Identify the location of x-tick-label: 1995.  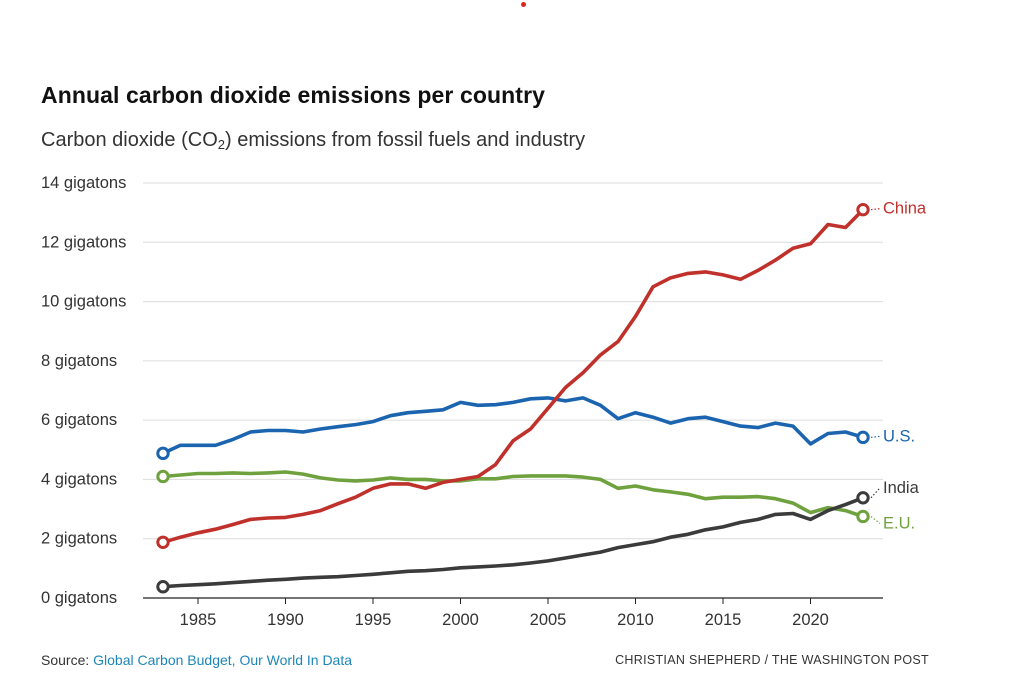
(373, 620).